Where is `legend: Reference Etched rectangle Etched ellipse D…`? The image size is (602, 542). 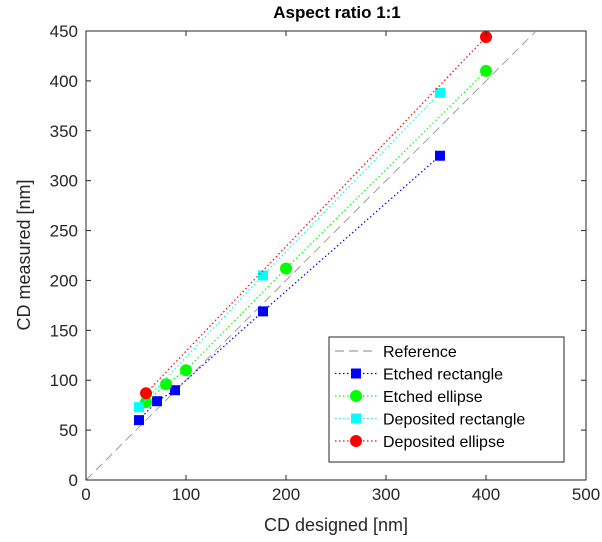 legend: Reference Etched rectangle Etched ellipse D… is located at coordinates (446, 399).